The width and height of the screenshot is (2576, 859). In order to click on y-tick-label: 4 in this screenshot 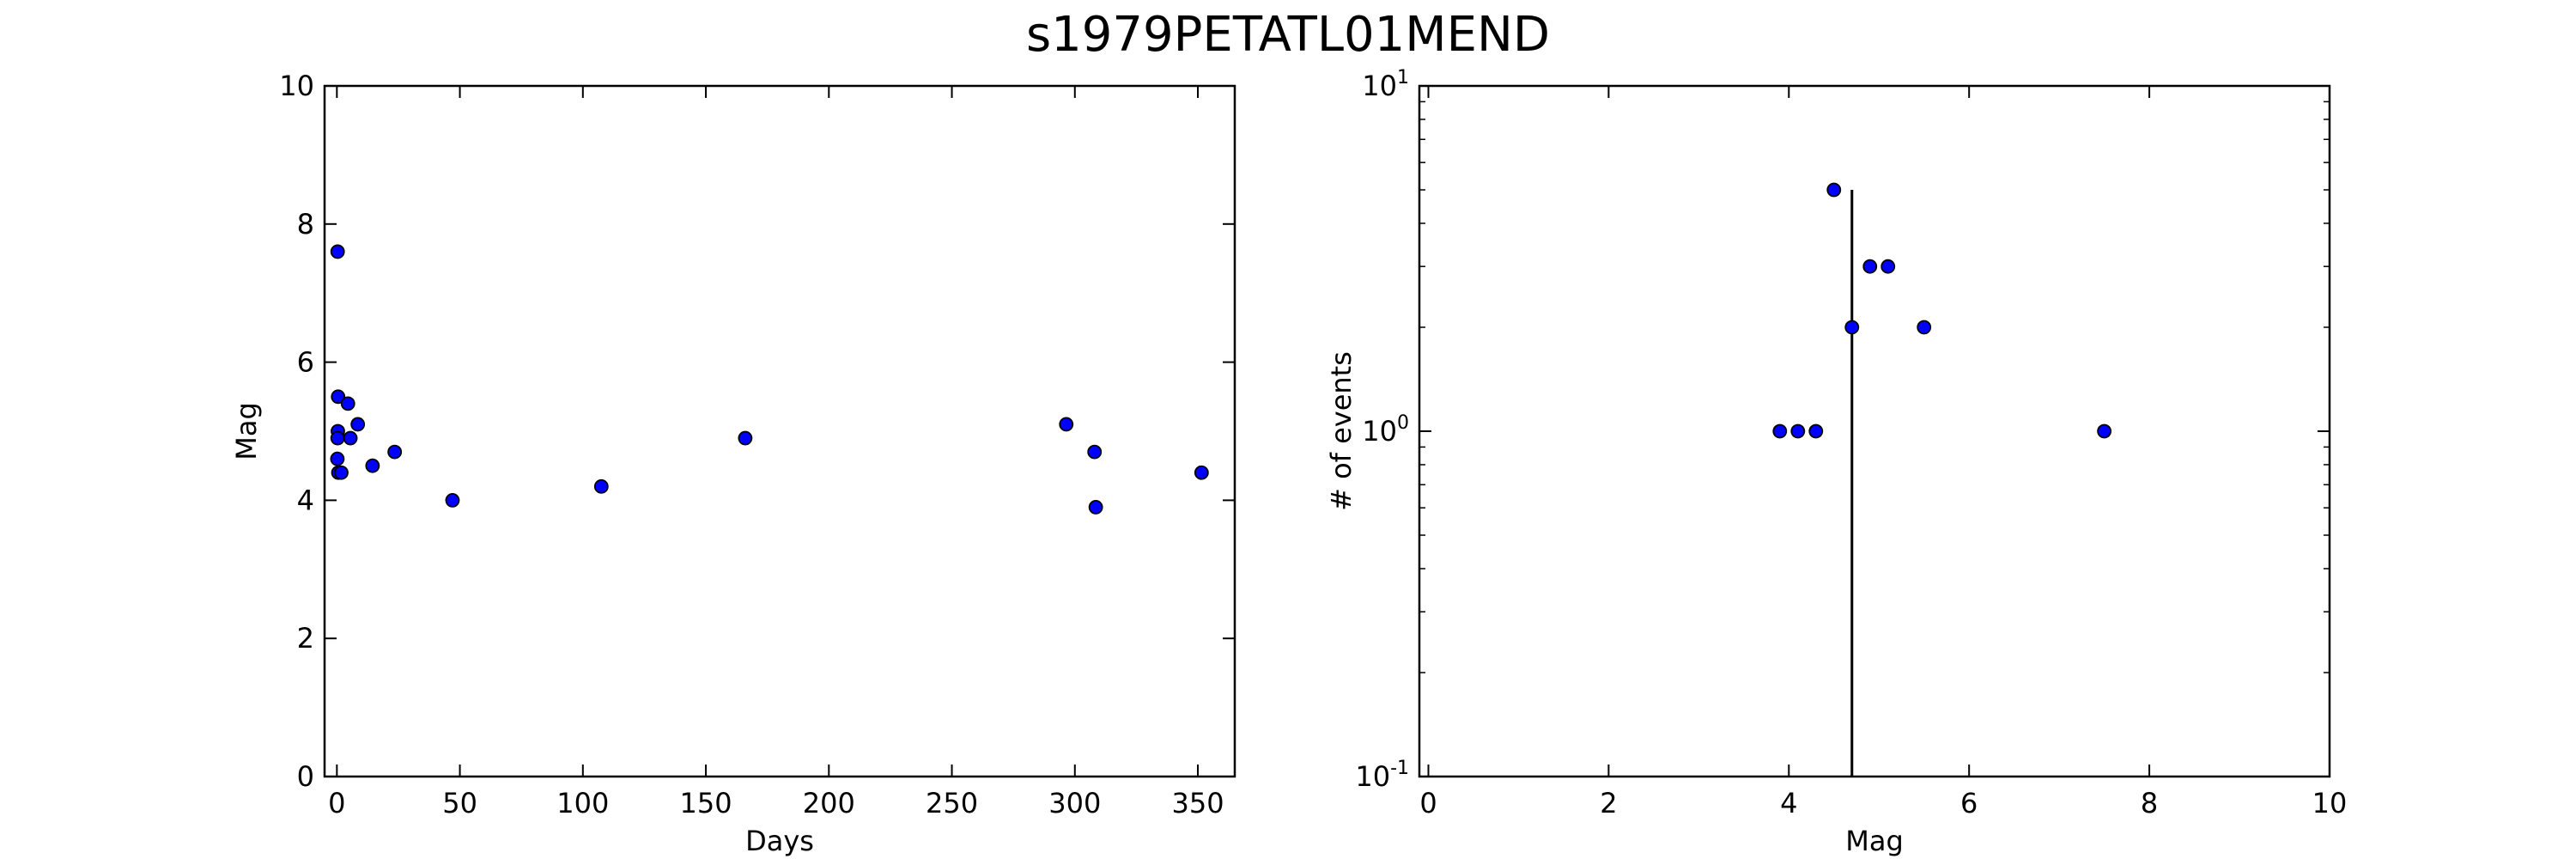, I will do `click(305, 500)`.